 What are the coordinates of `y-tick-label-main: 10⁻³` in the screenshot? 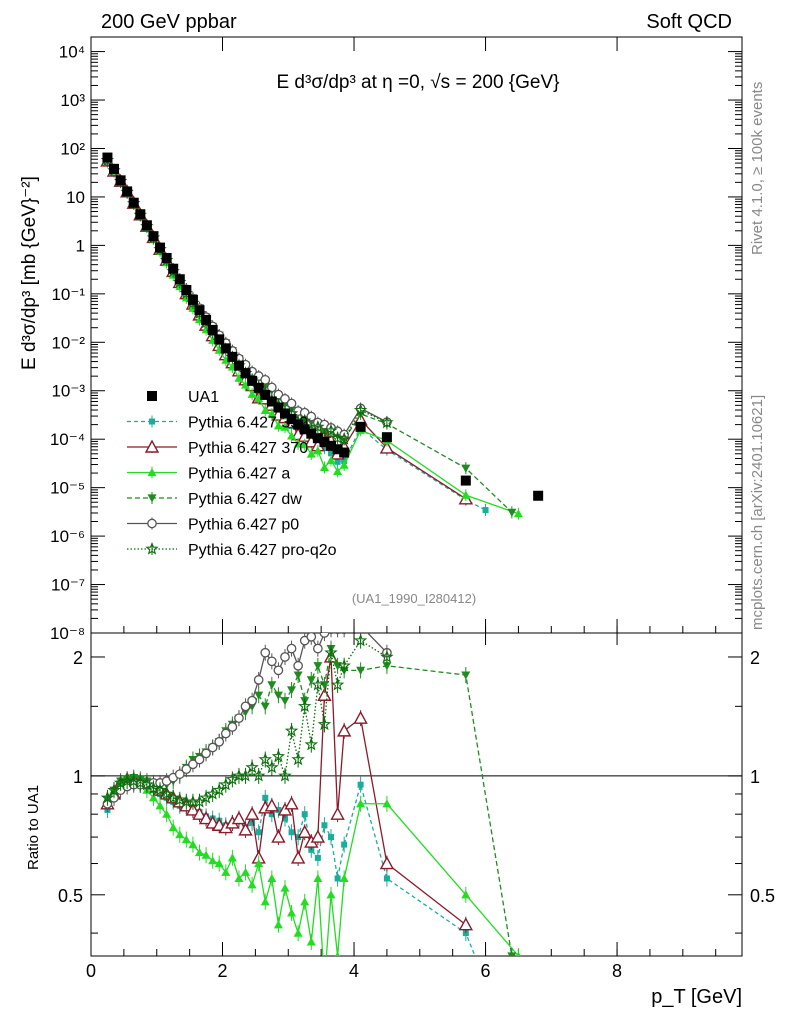 It's located at (68, 391).